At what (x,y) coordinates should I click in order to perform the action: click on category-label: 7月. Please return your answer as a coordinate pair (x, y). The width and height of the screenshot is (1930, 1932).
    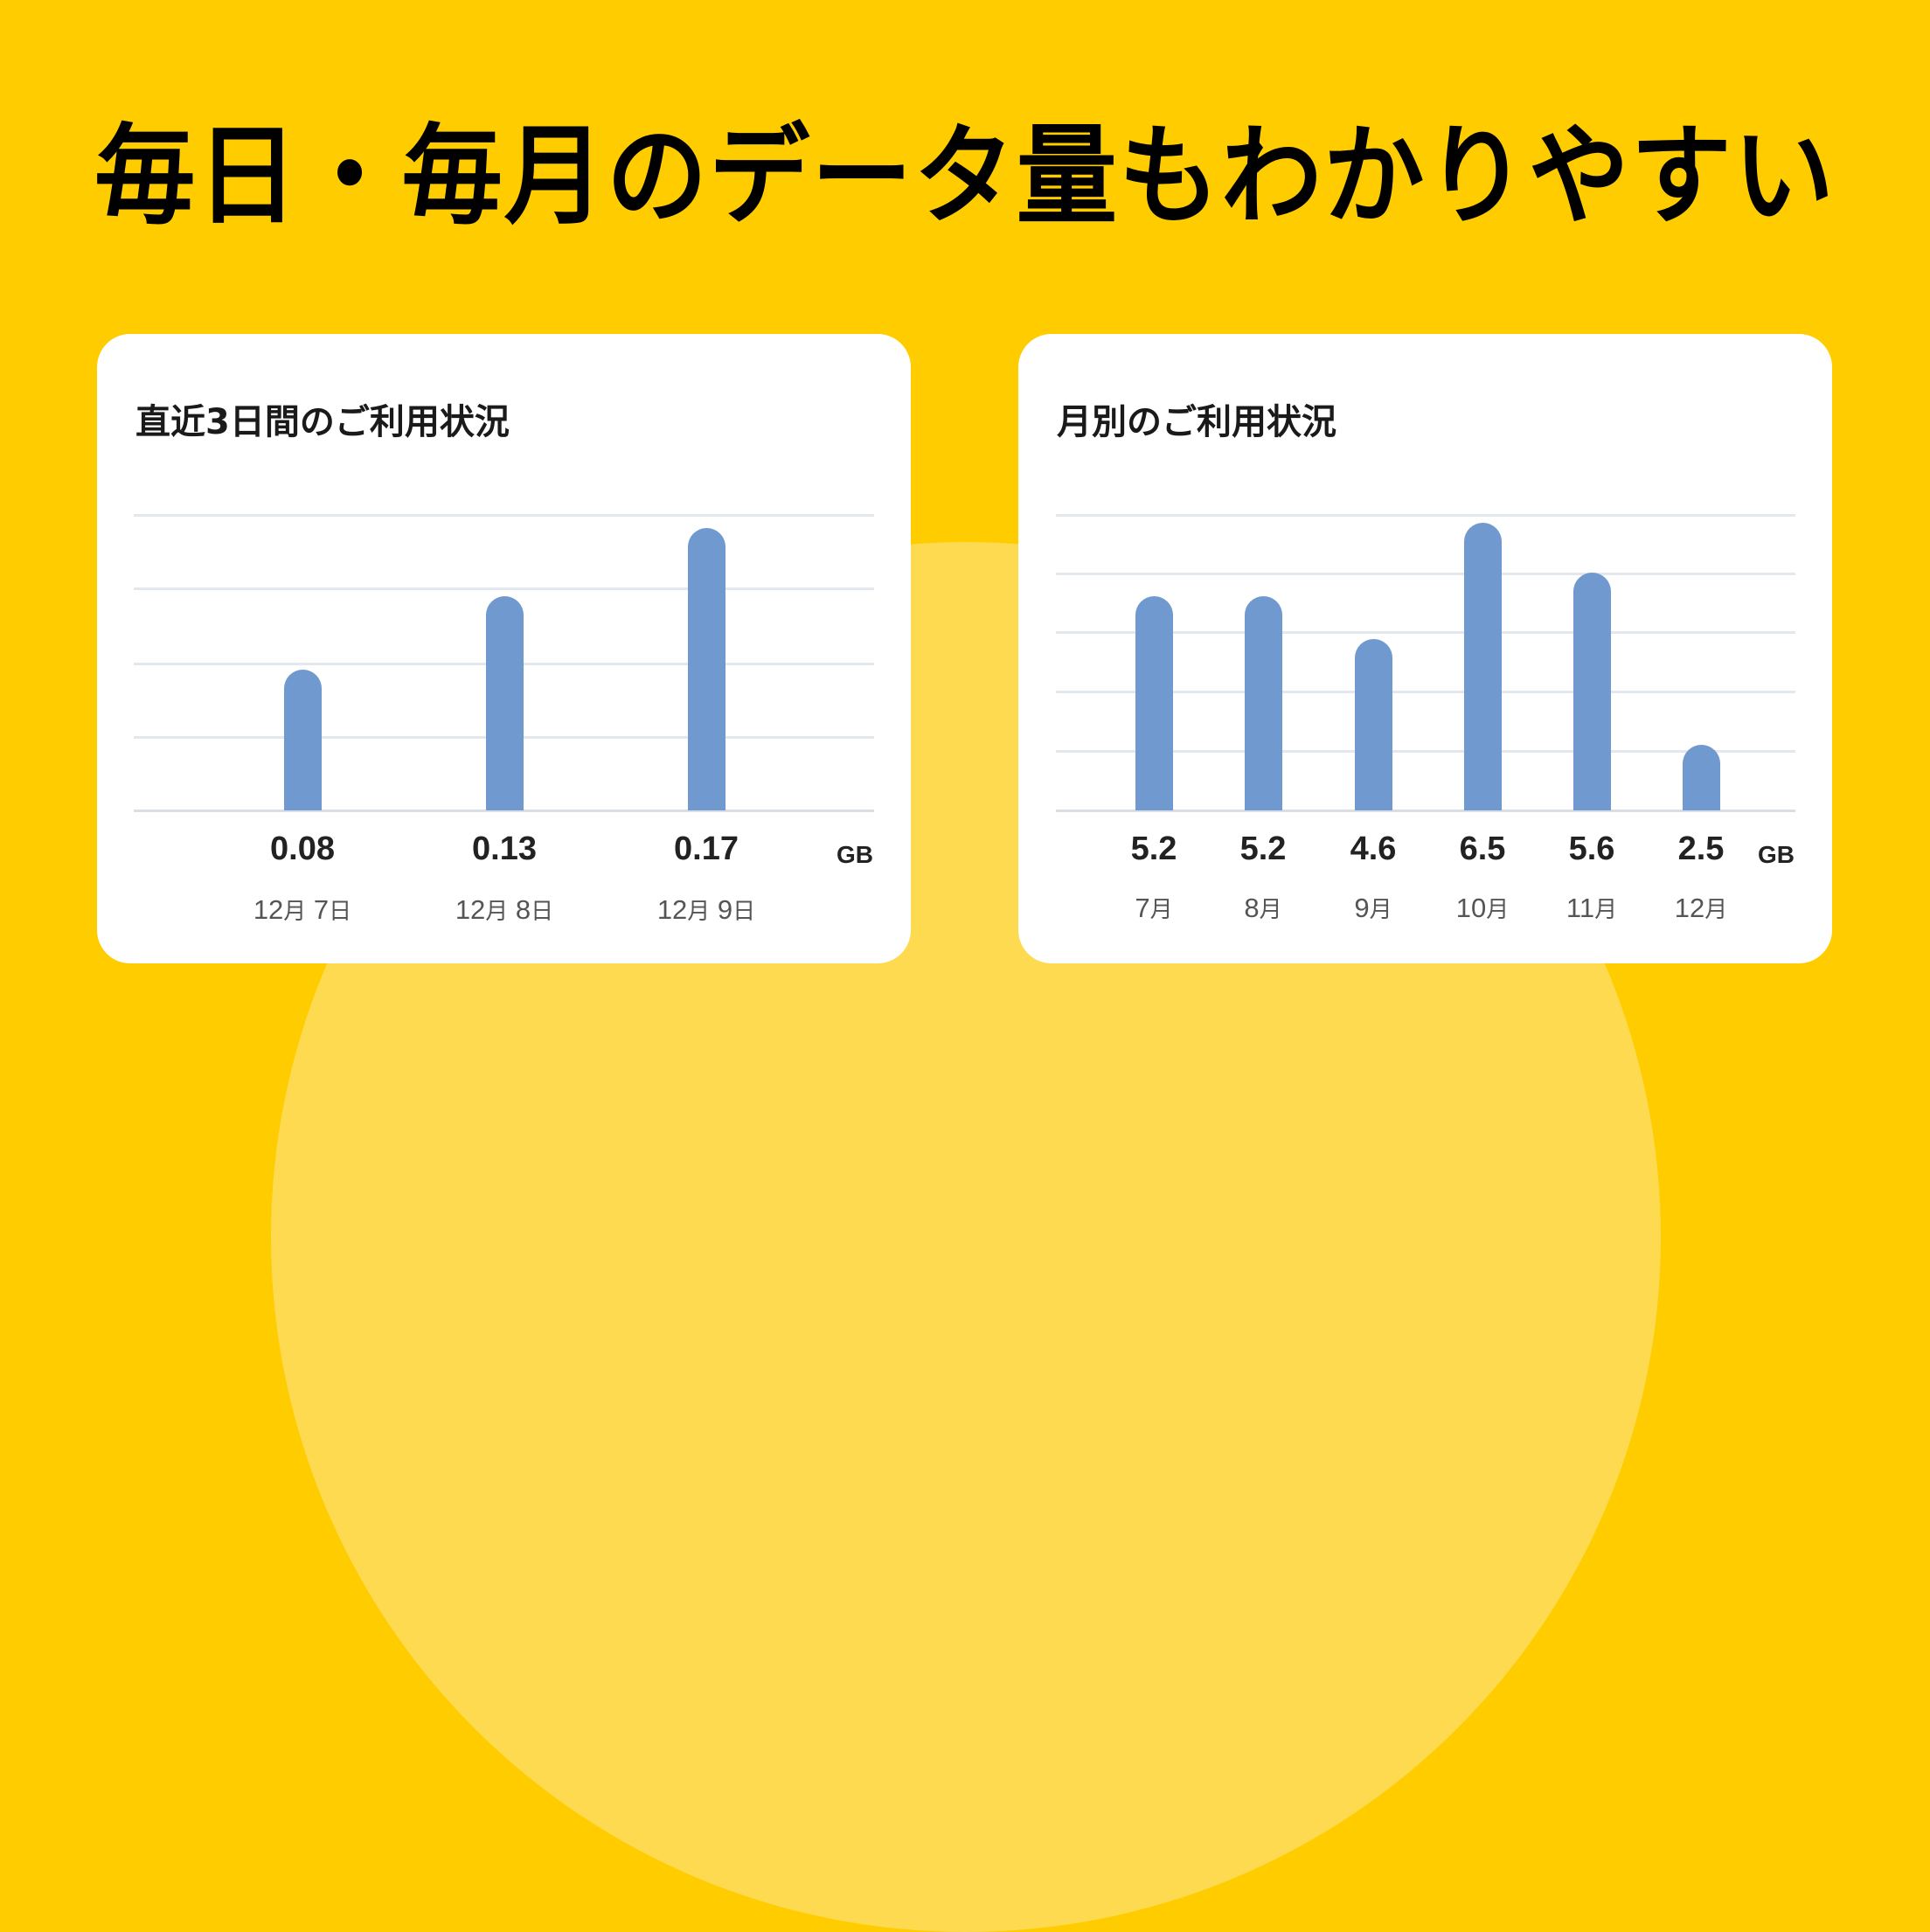
    Looking at the image, I should click on (1154, 908).